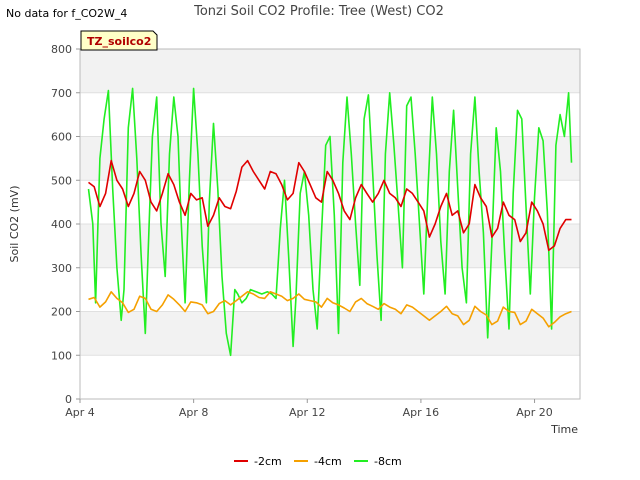 The height and width of the screenshot is (480, 640). What do you see at coordinates (421, 412) in the screenshot?
I see `x-tick-label: Apr 16` at bounding box center [421, 412].